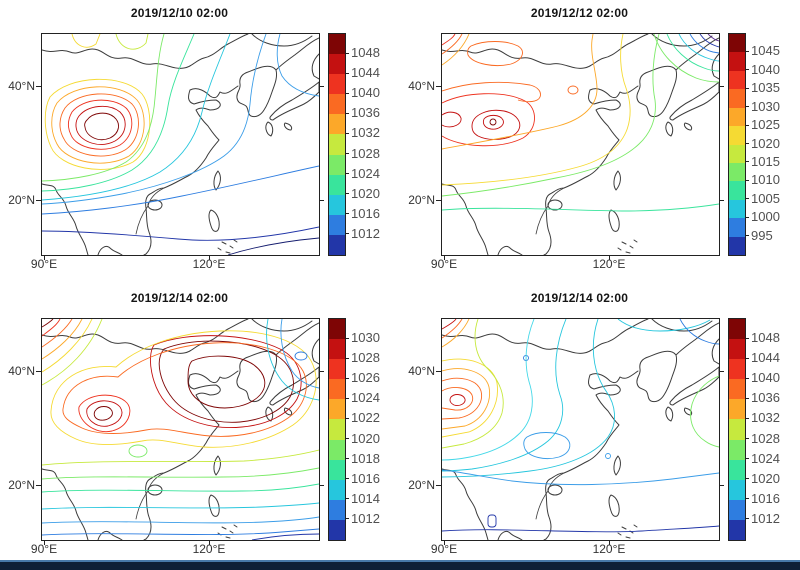  I want to click on colorbar-tick-label: 1030, so click(365, 338).